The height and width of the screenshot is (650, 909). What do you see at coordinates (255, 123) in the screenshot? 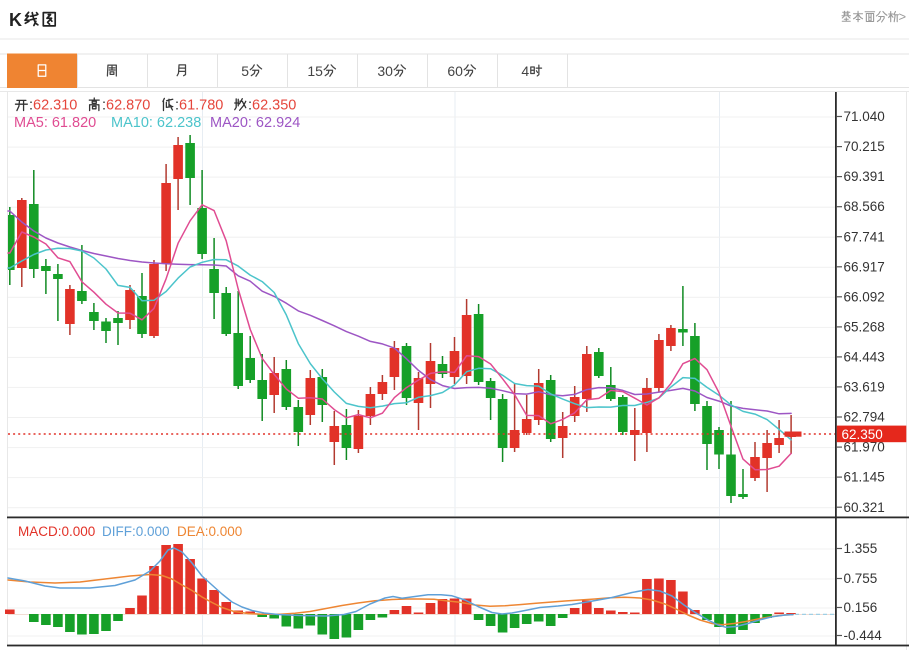
I see `svg-text: MA20: 62.924` at bounding box center [255, 123].